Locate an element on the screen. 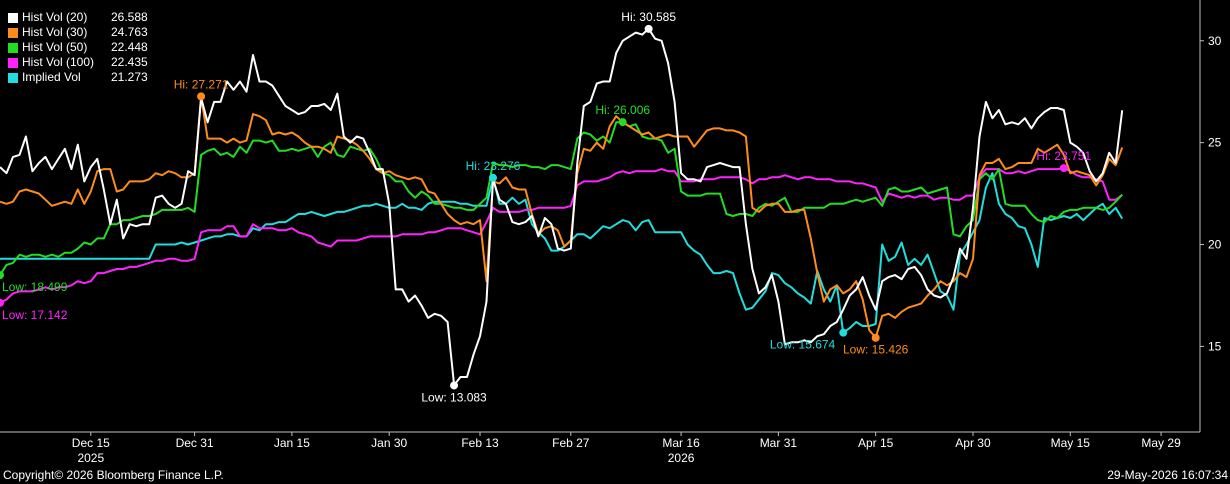 Image resolution: width=1230 pixels, height=484 pixels. legend-series-value: 24.763 is located at coordinates (129, 32).